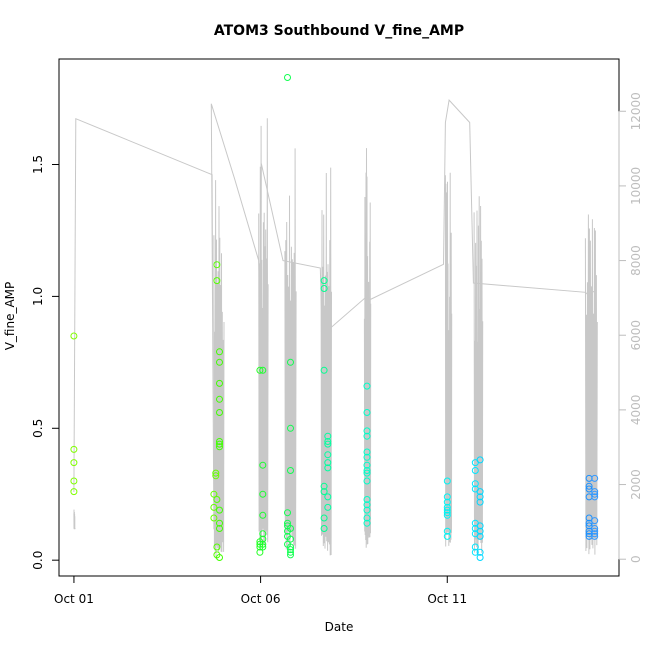 The height and width of the screenshot is (650, 650). I want to click on y2-tick-label: 8000, so click(636, 260).